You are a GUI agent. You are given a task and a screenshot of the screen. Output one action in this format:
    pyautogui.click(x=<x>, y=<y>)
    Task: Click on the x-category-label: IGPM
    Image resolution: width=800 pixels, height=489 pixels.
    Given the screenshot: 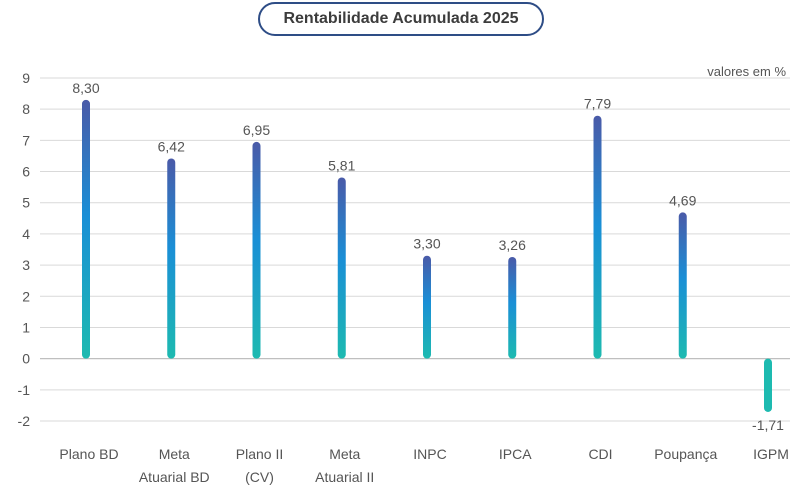 What is the action you would take?
    pyautogui.click(x=771, y=454)
    